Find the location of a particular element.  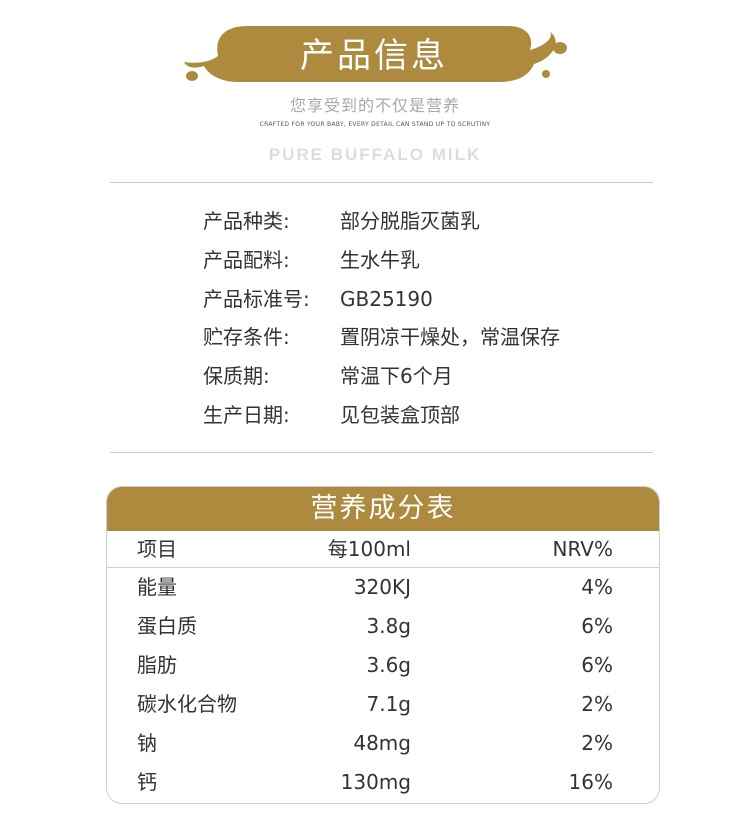

table-row: 钠 48mg 2% is located at coordinates (383, 743).